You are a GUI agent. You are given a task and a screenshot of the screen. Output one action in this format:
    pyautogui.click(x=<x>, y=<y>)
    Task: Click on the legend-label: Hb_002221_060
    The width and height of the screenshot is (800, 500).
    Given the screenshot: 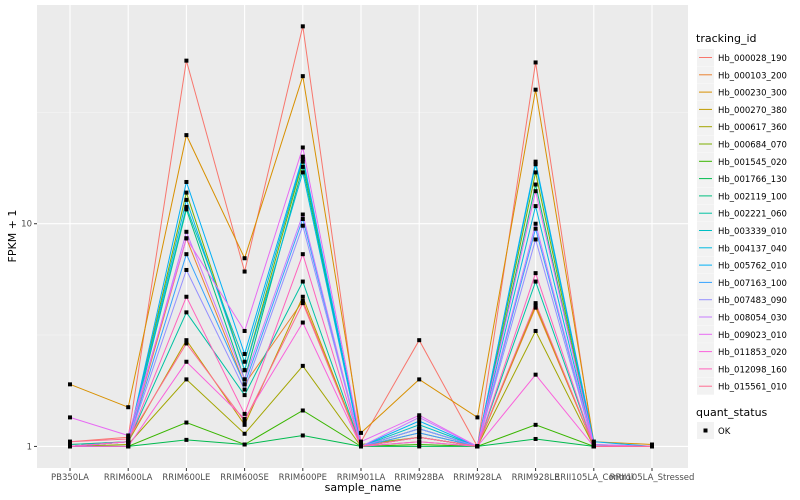 What is the action you would take?
    pyautogui.click(x=752, y=215)
    